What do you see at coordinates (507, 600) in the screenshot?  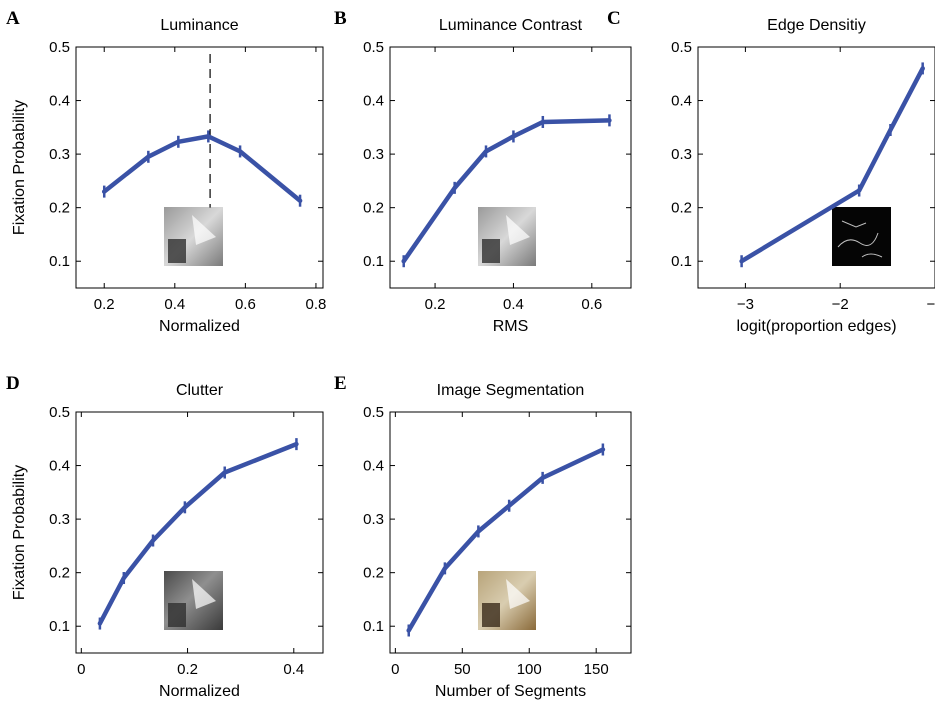 I see `segmented-color-thumbnail` at bounding box center [507, 600].